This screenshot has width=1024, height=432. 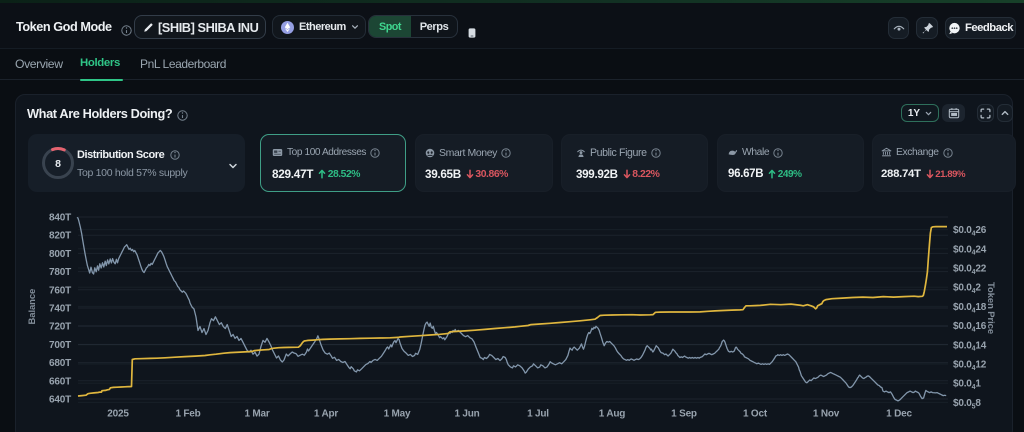 What do you see at coordinates (58, 164) in the screenshot?
I see `svg-text: 8` at bounding box center [58, 164].